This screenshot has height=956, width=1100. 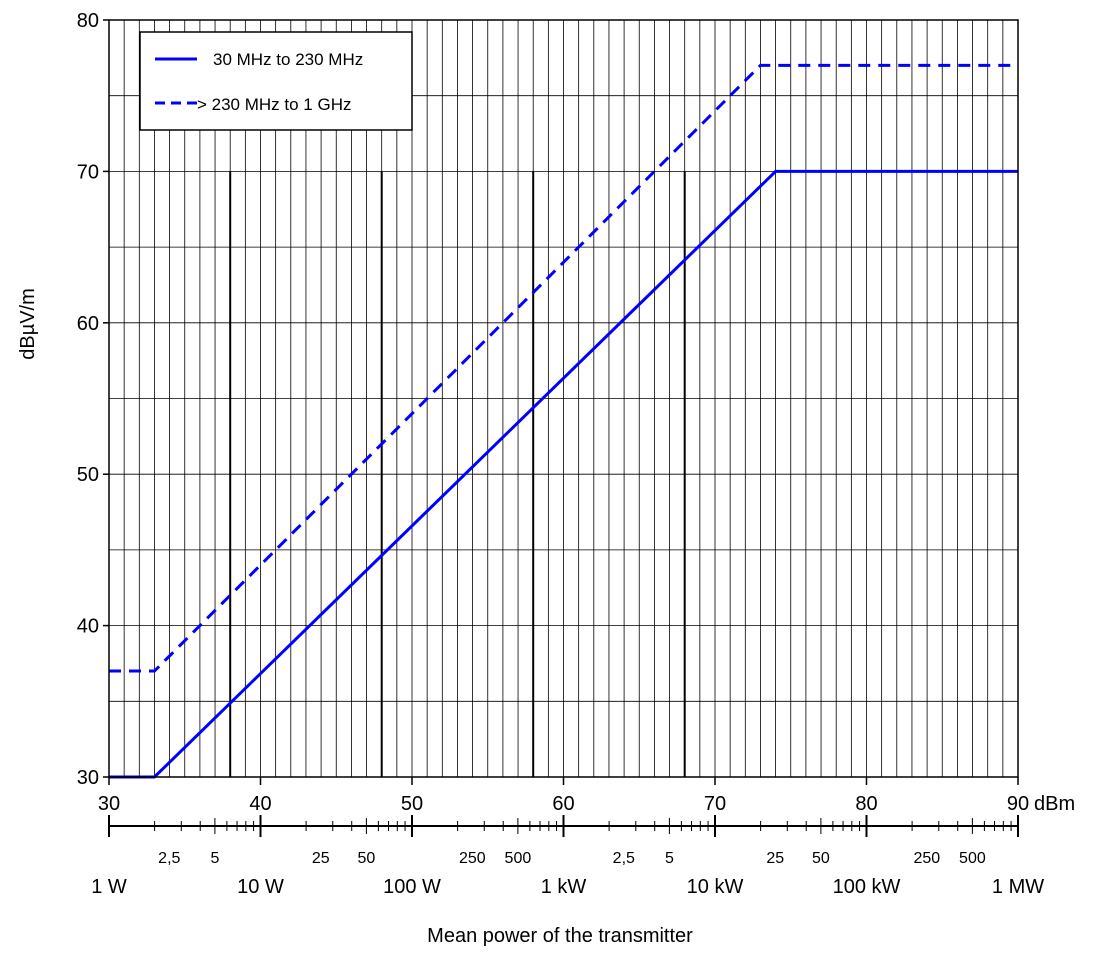 I want to click on legend-label-series-1: 30 MHz to 230 MHz, so click(x=288, y=59).